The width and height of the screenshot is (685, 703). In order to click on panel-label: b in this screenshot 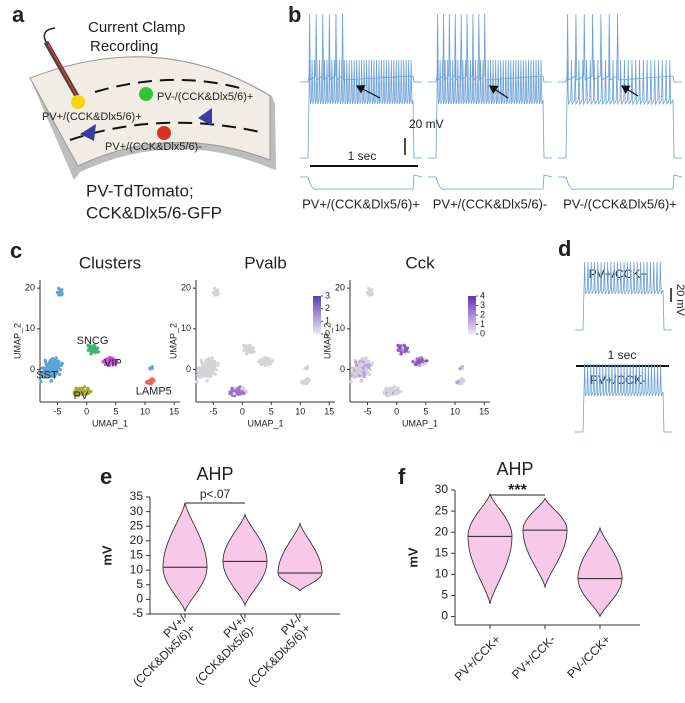, I will do `click(294, 14)`.